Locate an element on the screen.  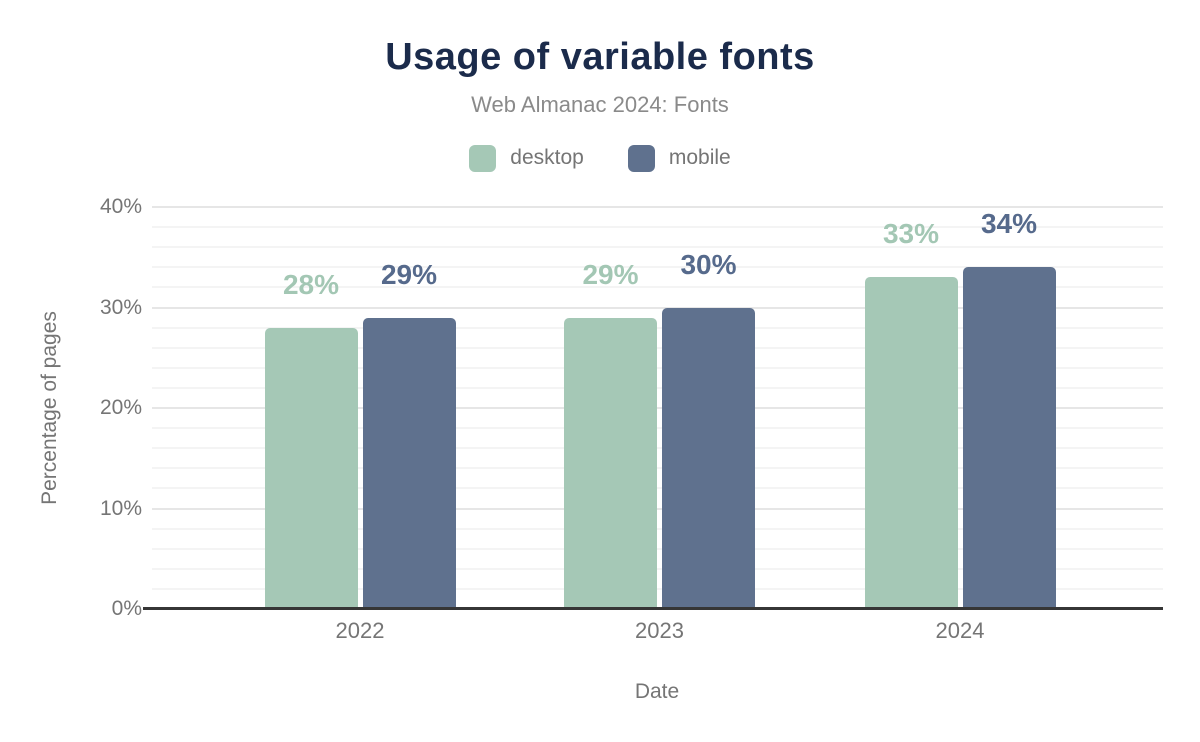
y-tick-0%: 0% is located at coordinates (126, 608).